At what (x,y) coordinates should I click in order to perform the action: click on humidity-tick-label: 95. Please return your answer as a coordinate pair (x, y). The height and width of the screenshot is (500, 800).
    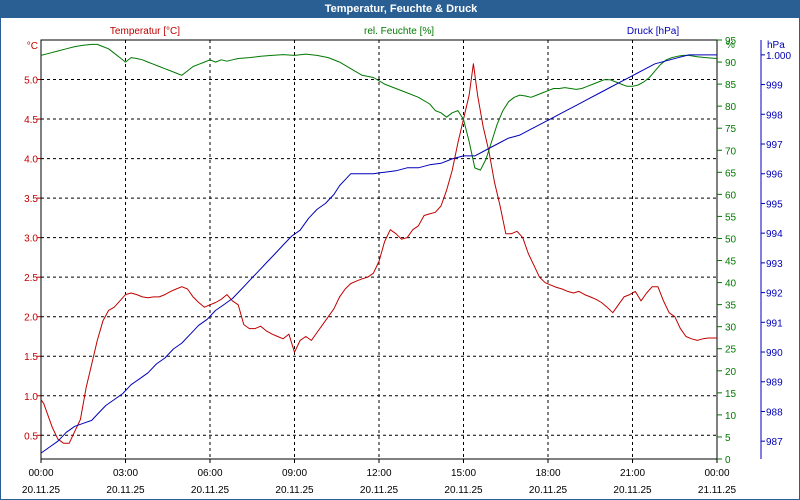
    Looking at the image, I should click on (731, 41).